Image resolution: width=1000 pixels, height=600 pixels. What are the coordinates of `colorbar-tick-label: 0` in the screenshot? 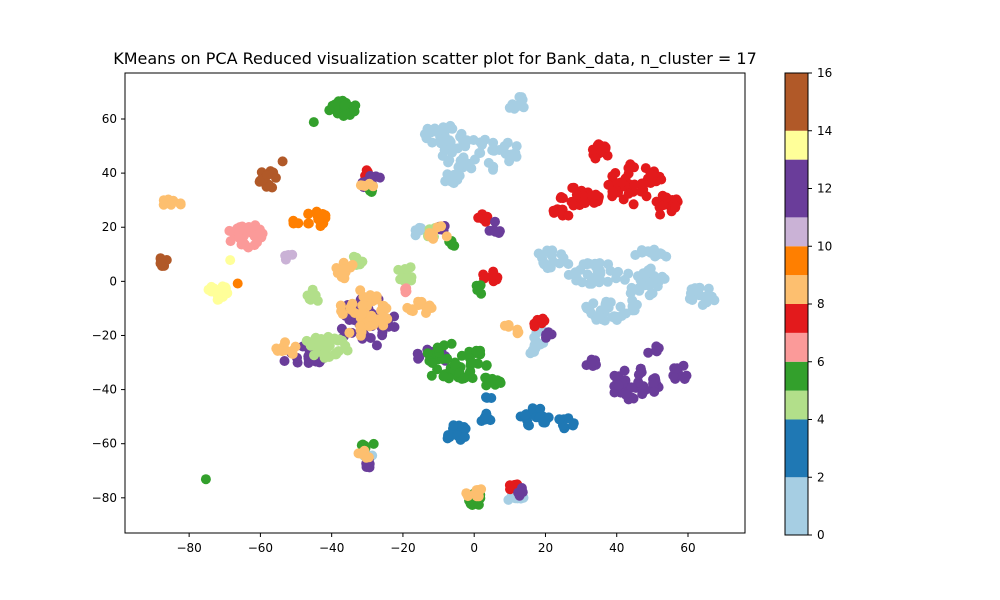 It's located at (821, 535).